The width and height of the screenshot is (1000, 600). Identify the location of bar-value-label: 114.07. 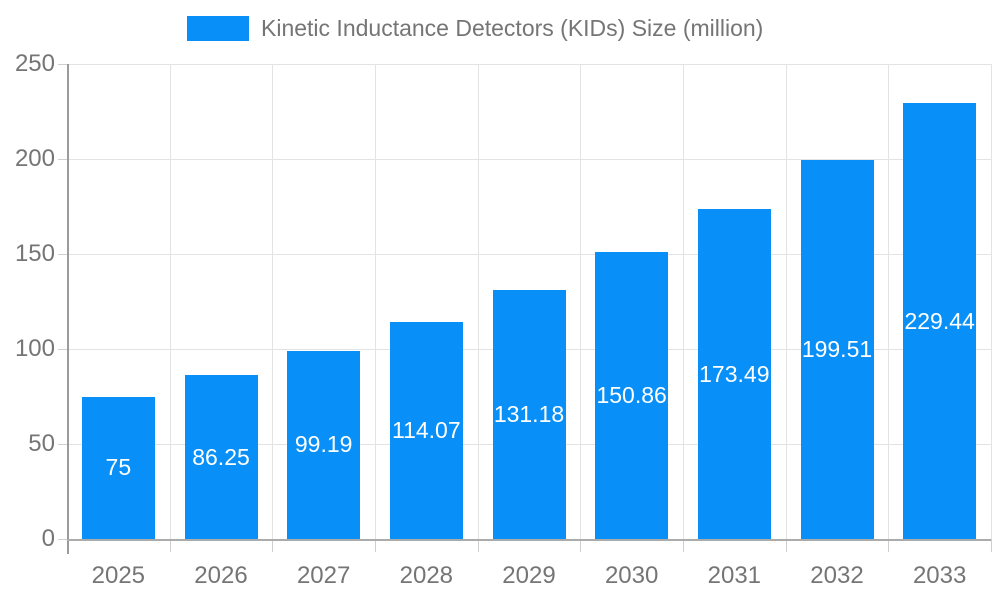
(426, 430).